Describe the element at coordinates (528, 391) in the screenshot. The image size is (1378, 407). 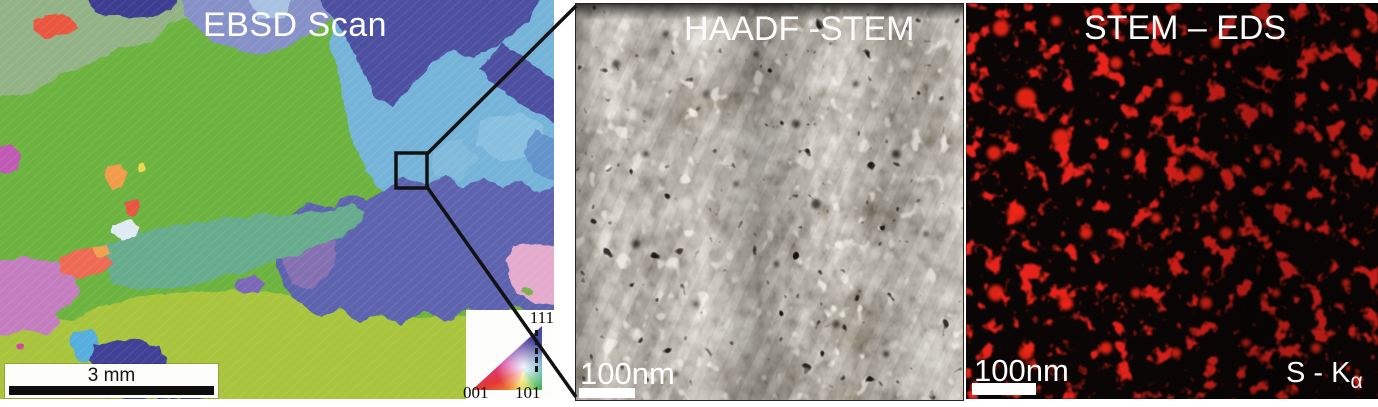
I see `ipf-label-101: 101` at that location.